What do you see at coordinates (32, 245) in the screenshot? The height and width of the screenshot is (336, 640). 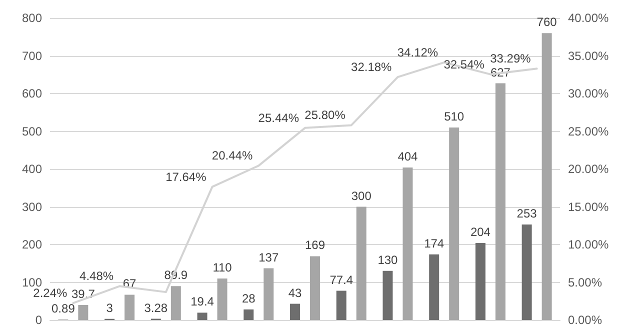 I see `y-tick-label: 200` at bounding box center [32, 245].